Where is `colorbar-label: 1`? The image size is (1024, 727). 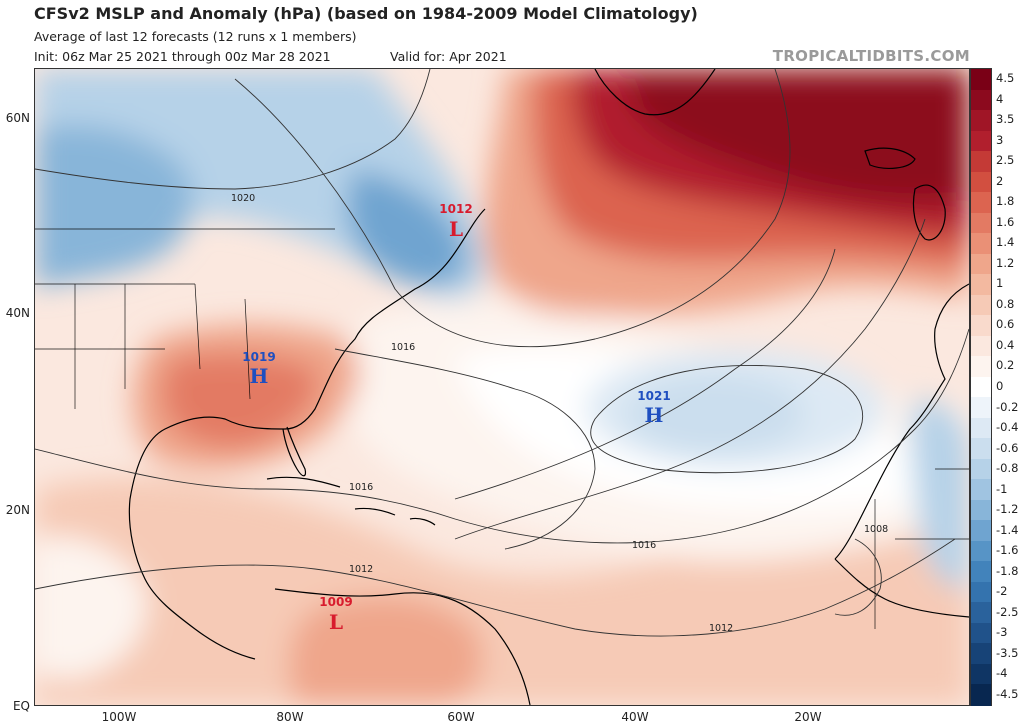 colorbar-label: 1 is located at coordinates (1000, 283).